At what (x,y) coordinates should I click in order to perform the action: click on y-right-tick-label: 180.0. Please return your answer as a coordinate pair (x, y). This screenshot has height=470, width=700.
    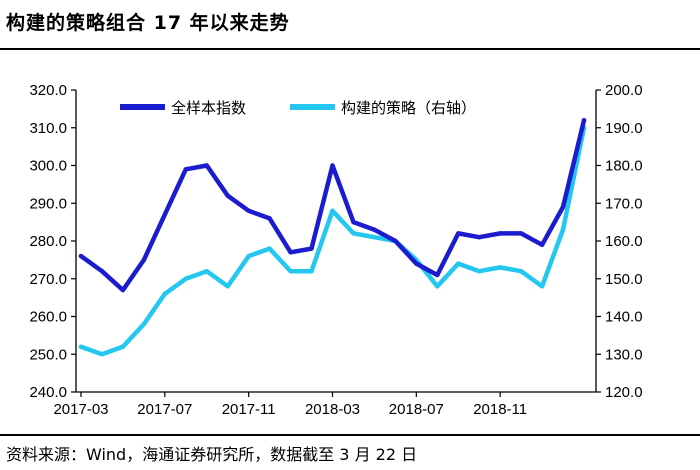
    Looking at the image, I should click on (624, 166).